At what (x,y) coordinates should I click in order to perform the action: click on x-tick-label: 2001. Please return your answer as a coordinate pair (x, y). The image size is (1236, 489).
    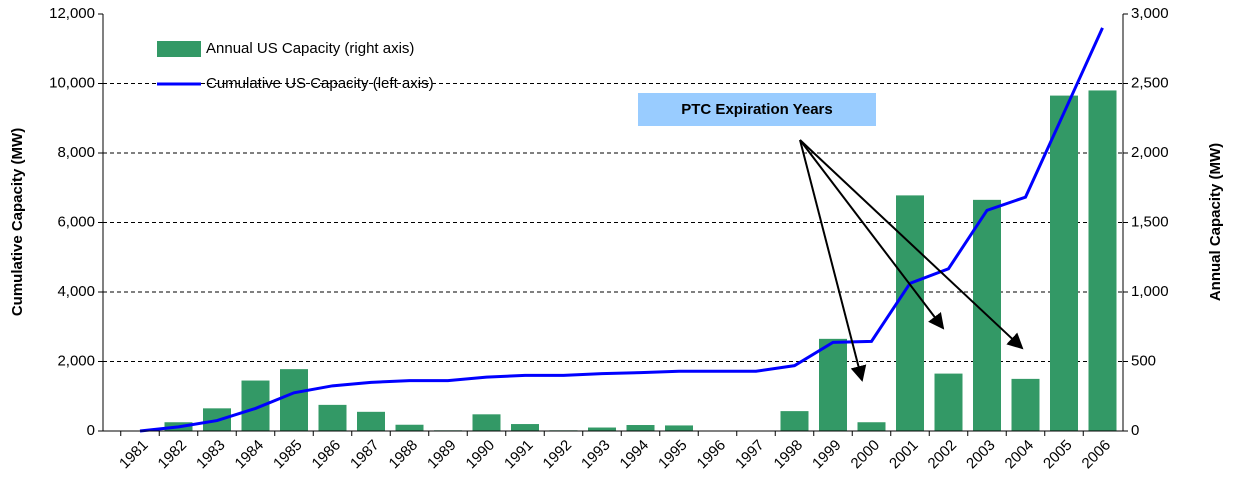
    Looking at the image, I should click on (904, 455).